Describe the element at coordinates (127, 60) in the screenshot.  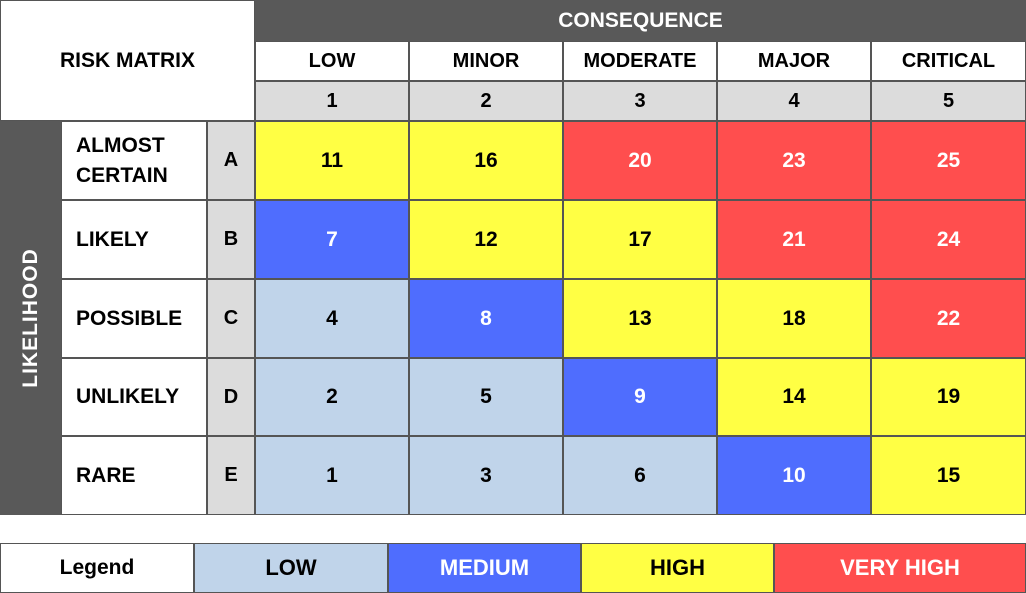
I see `matrix-title: RISK MATRIX` at that location.